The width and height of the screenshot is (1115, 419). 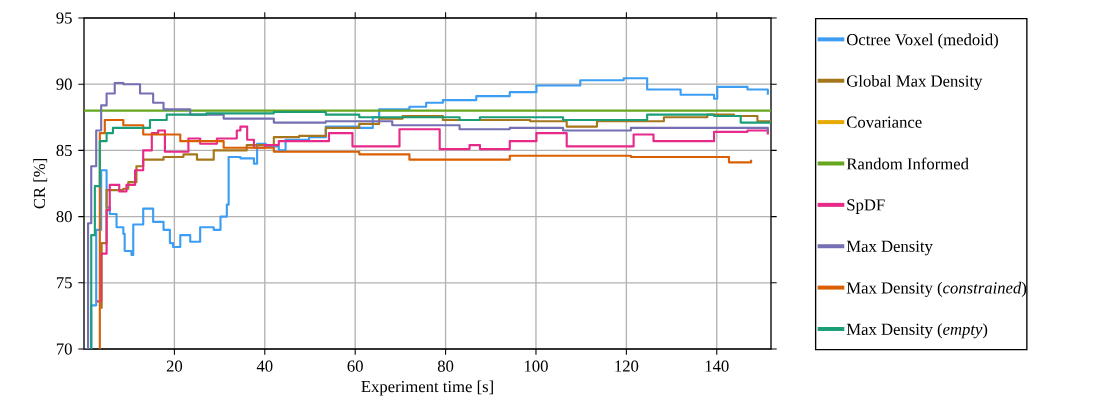 I want to click on y-tick-label: 75, so click(x=64, y=283).